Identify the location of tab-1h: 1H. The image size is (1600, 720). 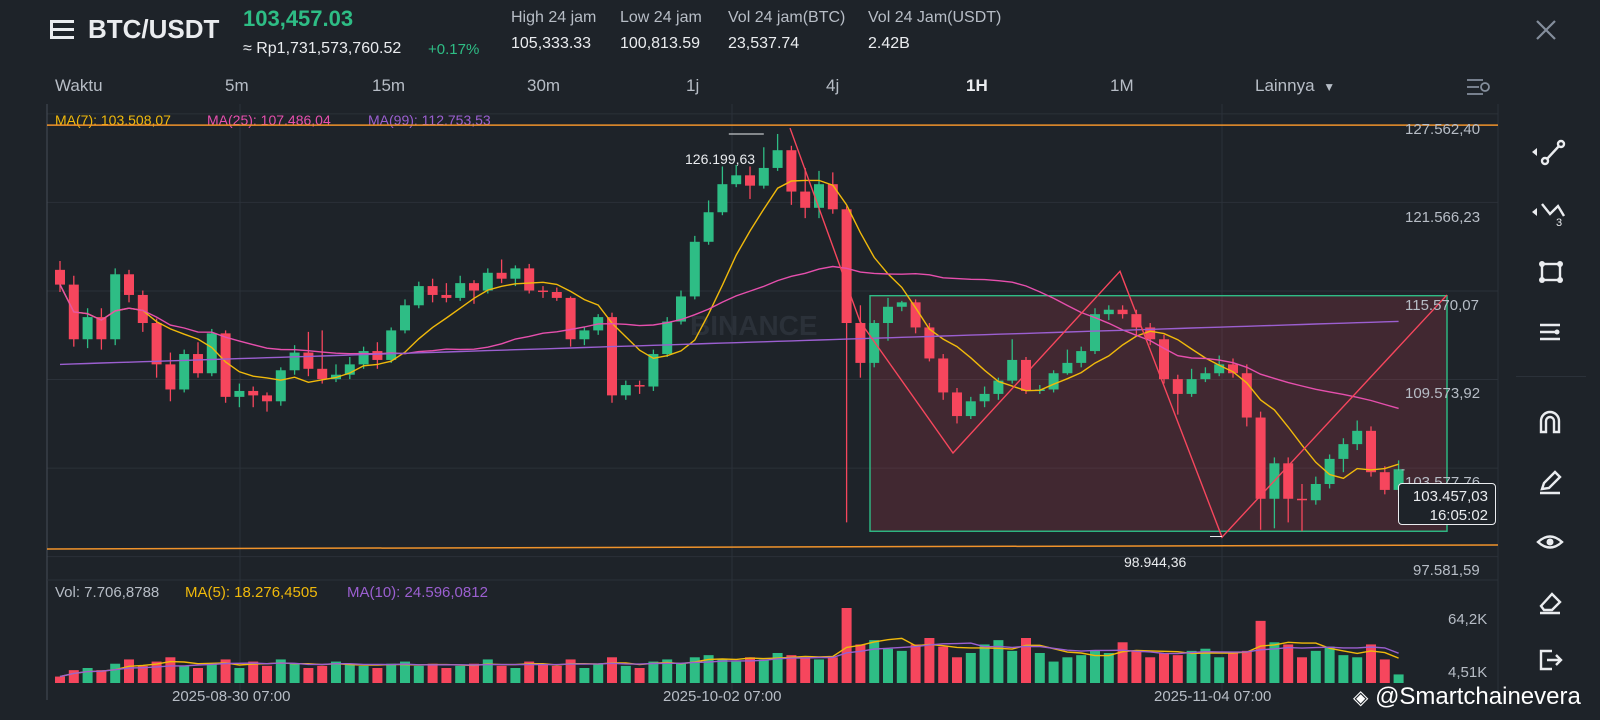
(977, 85).